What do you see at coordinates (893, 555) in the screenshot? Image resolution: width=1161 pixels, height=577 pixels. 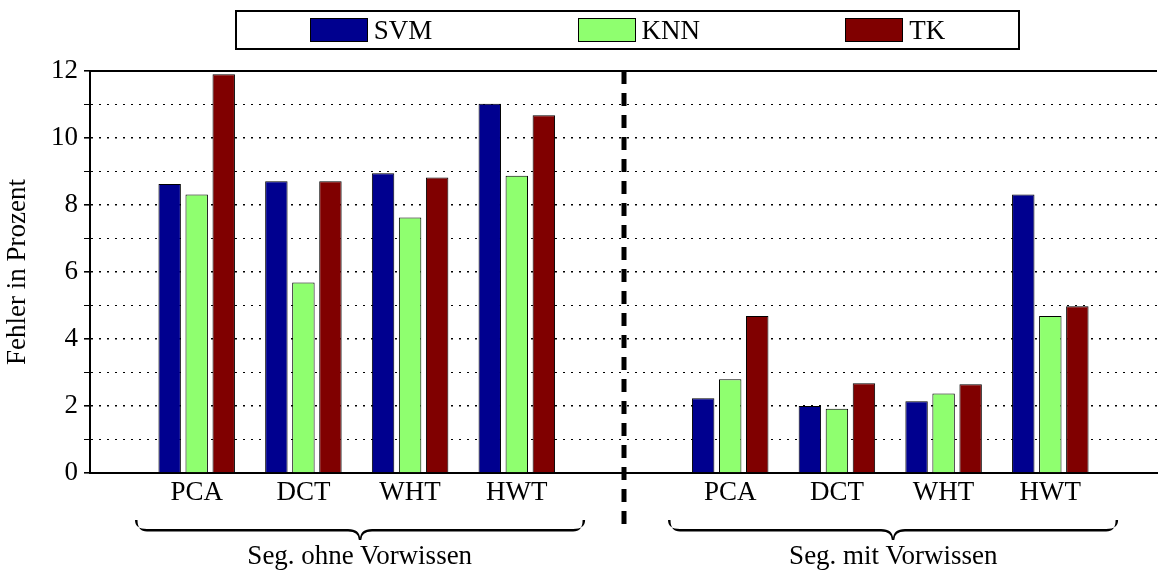 I see `text: Seg. mit Vorwissen` at bounding box center [893, 555].